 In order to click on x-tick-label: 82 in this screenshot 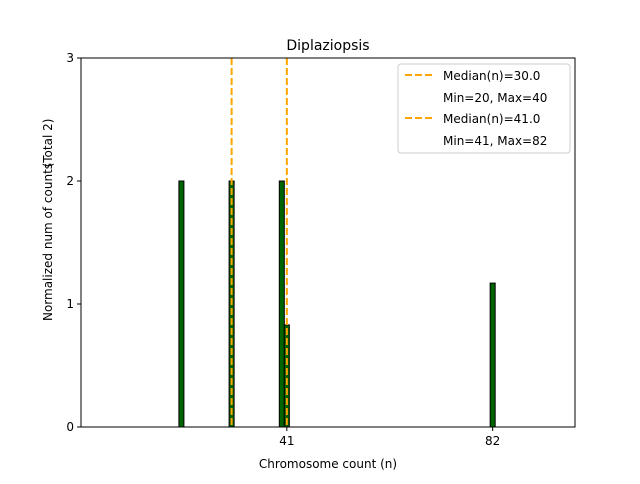, I will do `click(492, 441)`.